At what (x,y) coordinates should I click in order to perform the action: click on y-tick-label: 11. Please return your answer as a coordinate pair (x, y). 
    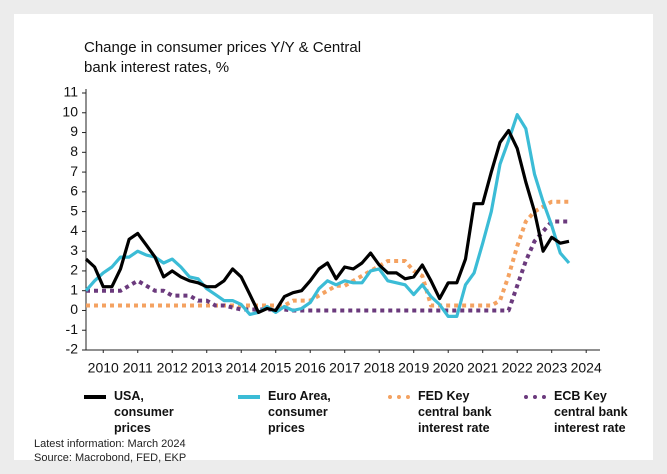
    Looking at the image, I should click on (70, 92).